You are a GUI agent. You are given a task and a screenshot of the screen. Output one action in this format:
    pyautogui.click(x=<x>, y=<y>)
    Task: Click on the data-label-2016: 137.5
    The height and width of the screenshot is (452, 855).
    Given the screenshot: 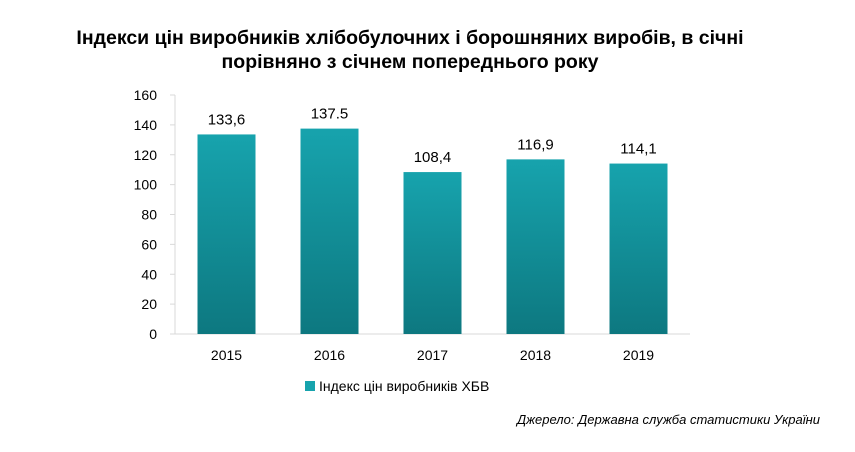 What is the action you would take?
    pyautogui.click(x=330, y=114)
    